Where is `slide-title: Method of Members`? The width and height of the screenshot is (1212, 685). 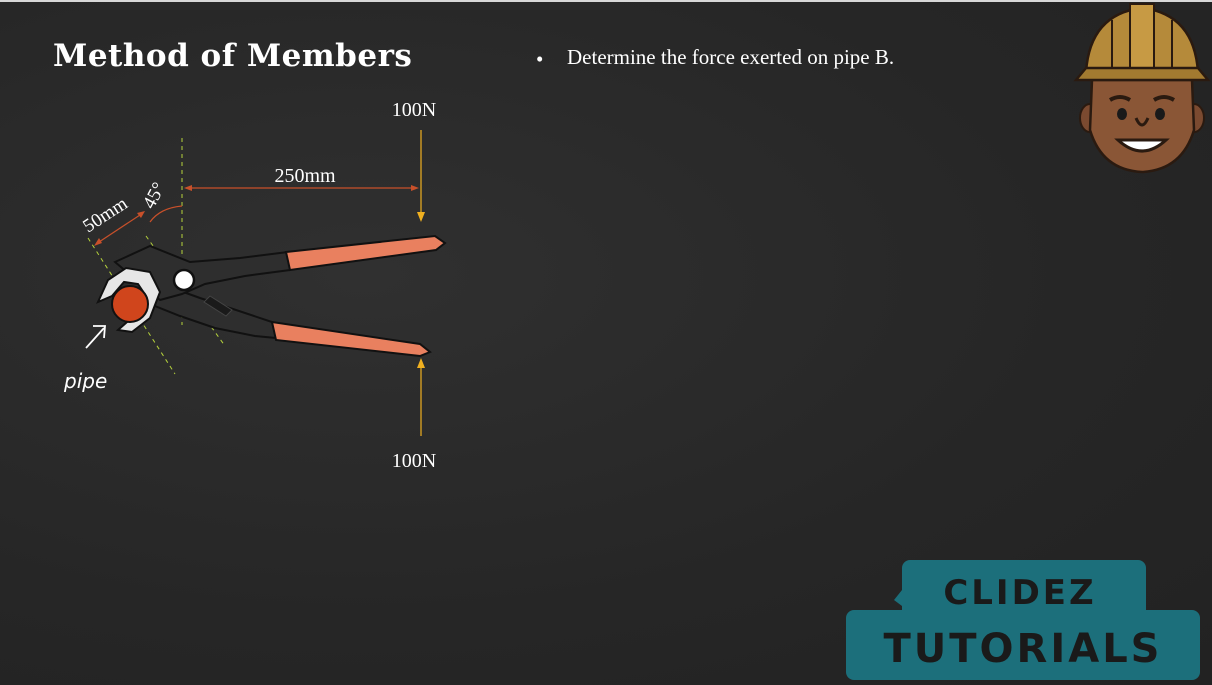 slide-title: Method of Members is located at coordinates (233, 56).